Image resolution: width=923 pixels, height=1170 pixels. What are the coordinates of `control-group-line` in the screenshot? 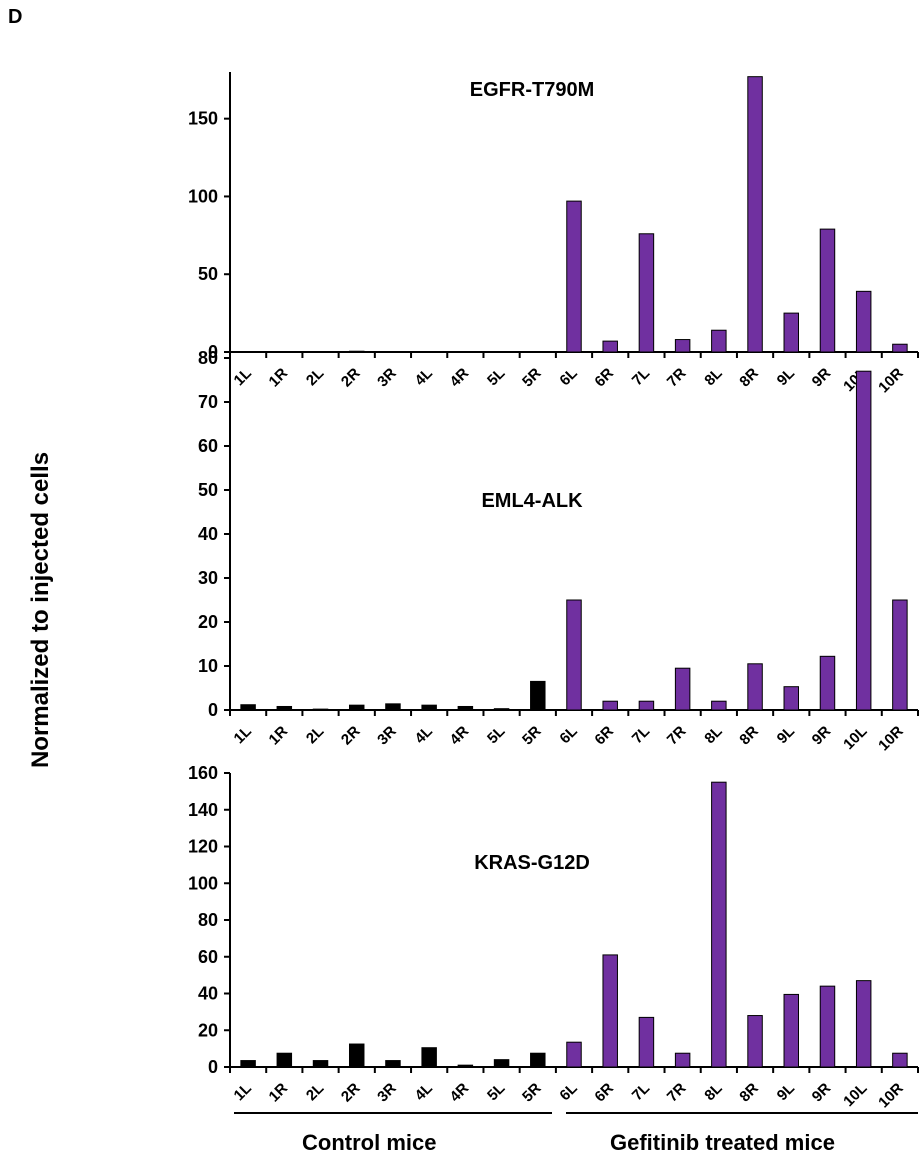 It's located at (393, 1113).